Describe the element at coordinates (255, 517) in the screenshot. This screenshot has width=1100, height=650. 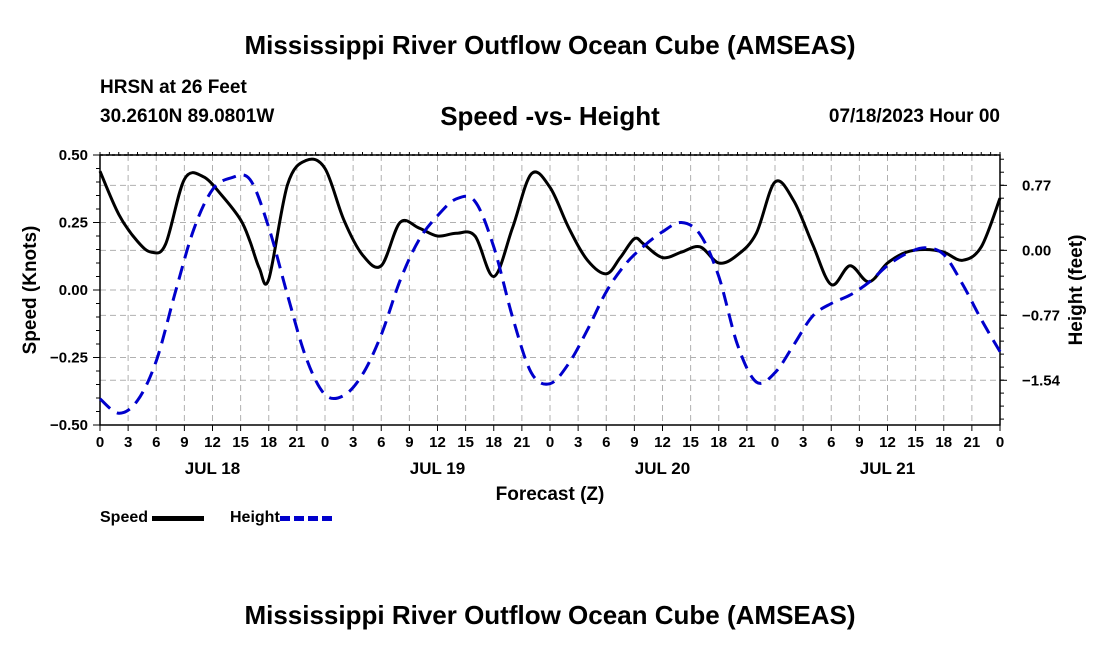
I see `legend-height-label: Height` at that location.